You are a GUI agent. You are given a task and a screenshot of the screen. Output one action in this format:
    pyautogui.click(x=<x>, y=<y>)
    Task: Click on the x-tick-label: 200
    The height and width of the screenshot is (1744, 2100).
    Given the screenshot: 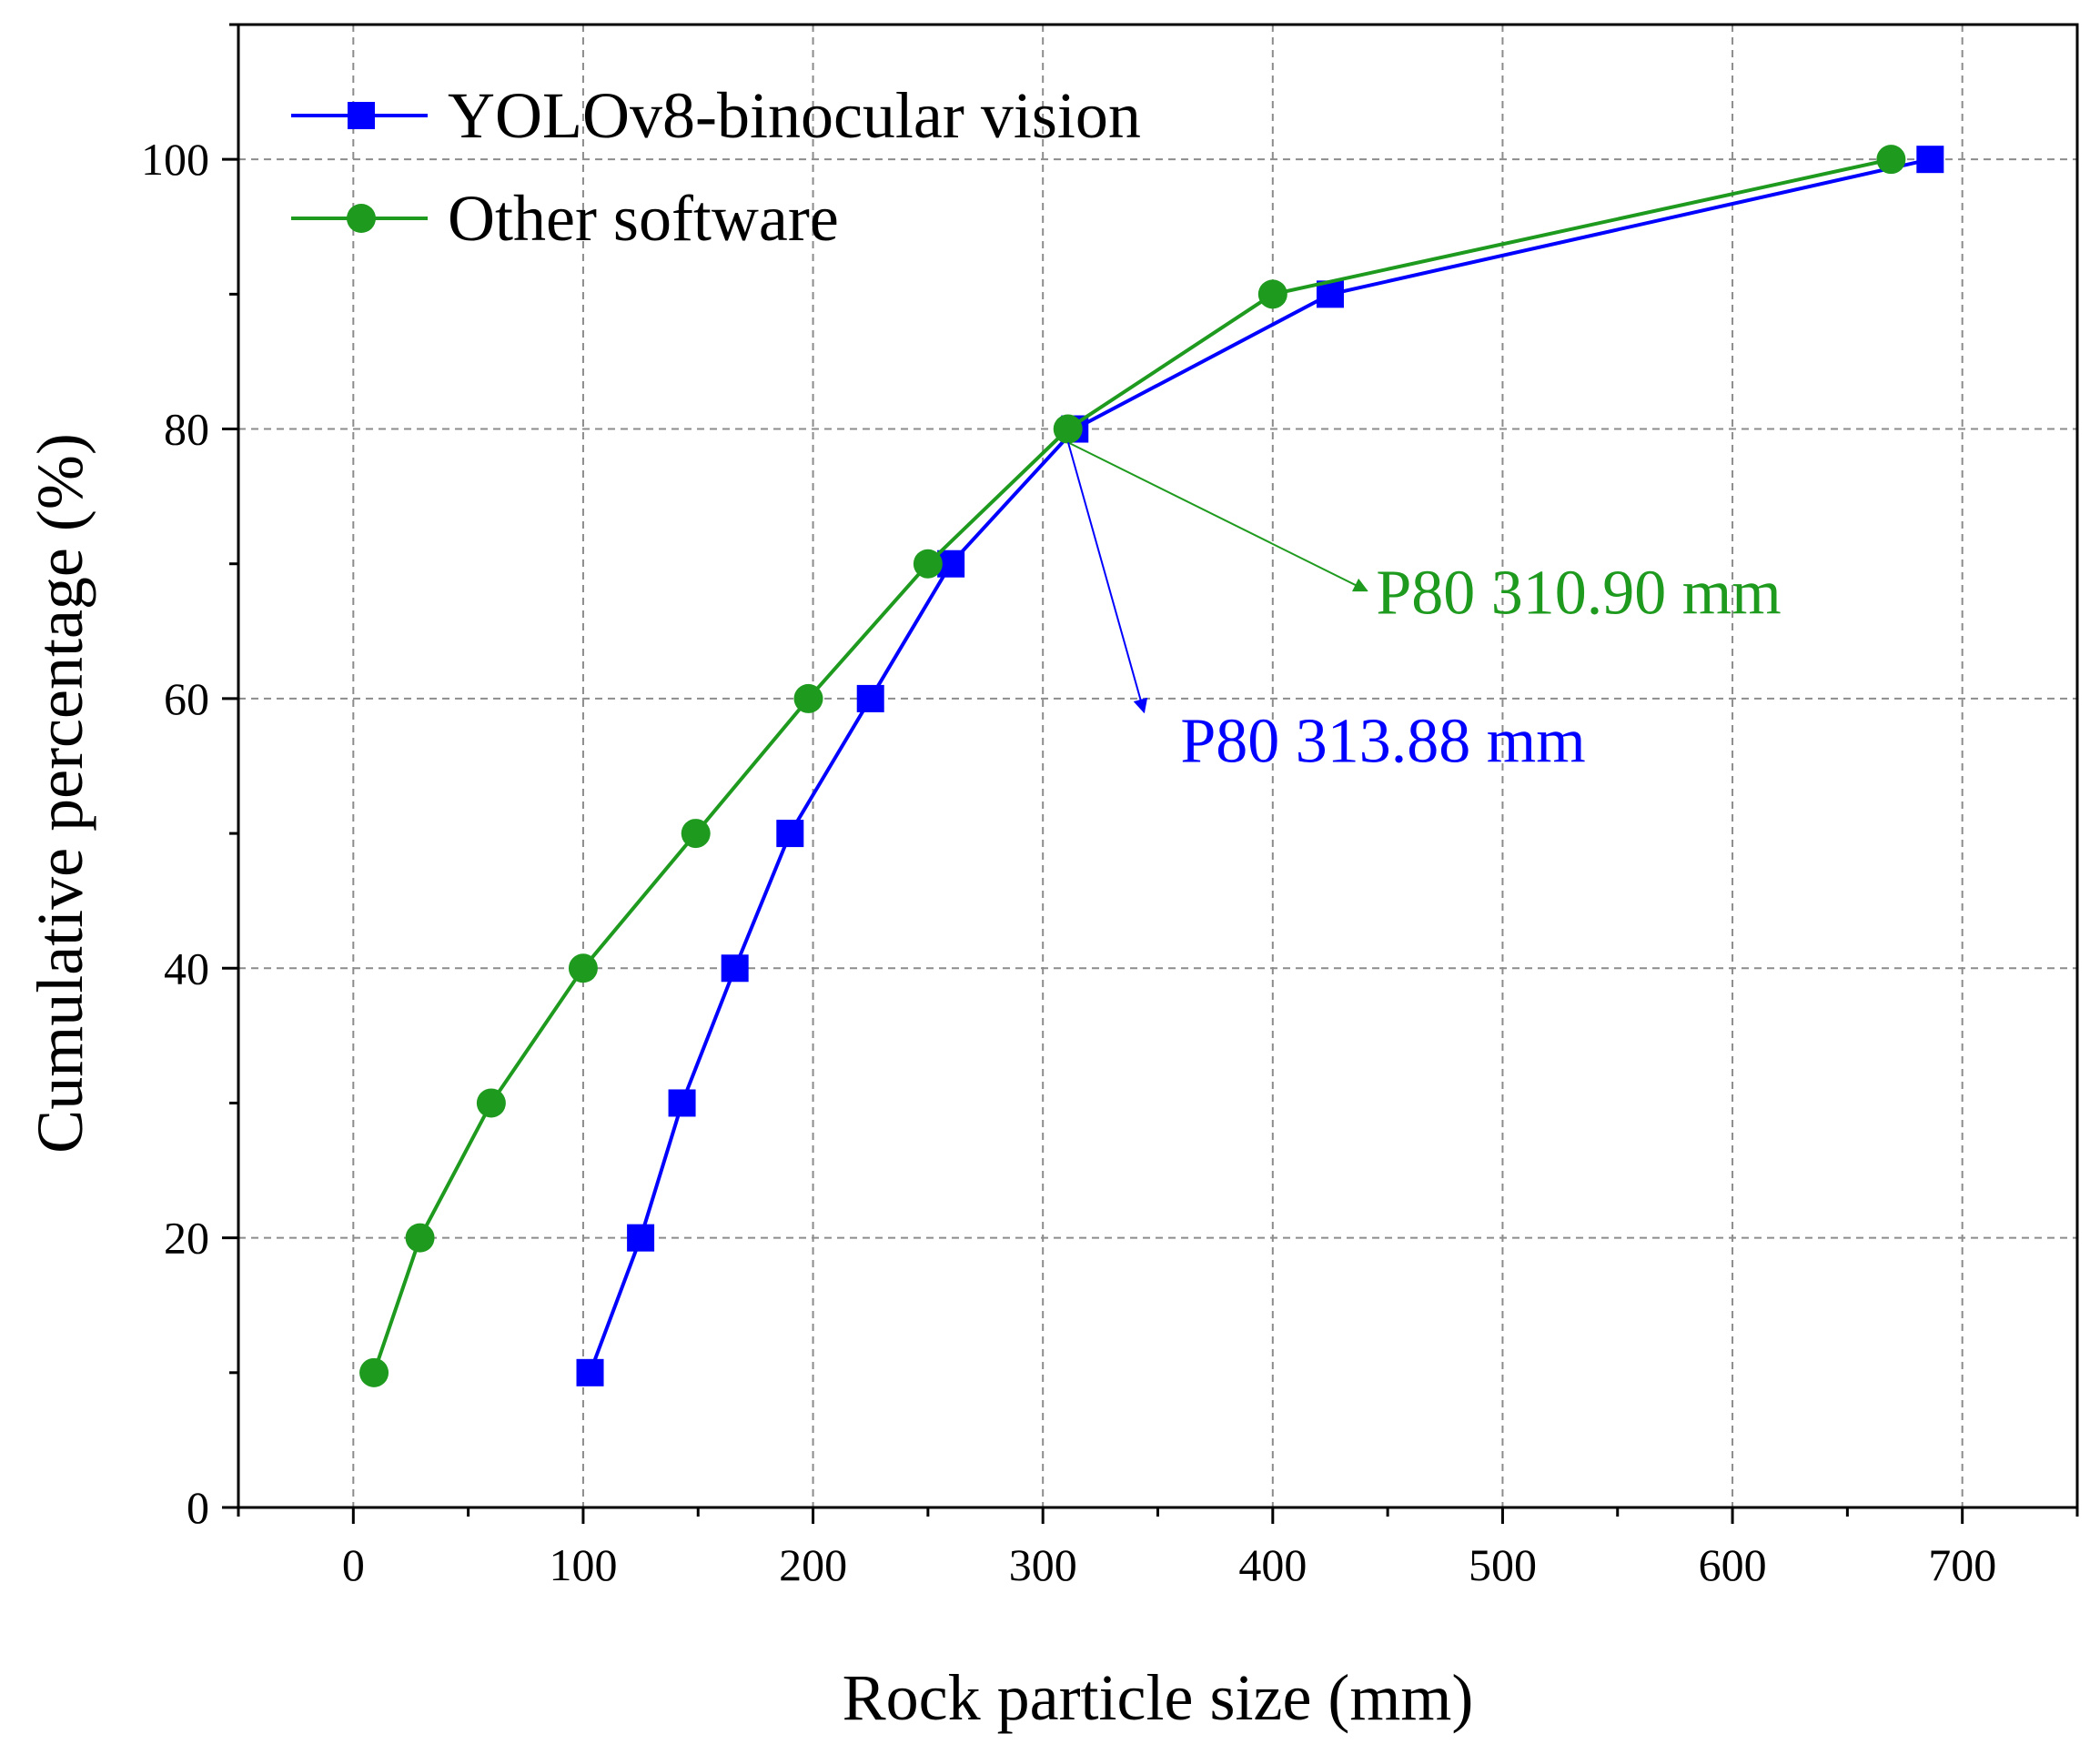 What is the action you would take?
    pyautogui.click(x=813, y=1564)
    